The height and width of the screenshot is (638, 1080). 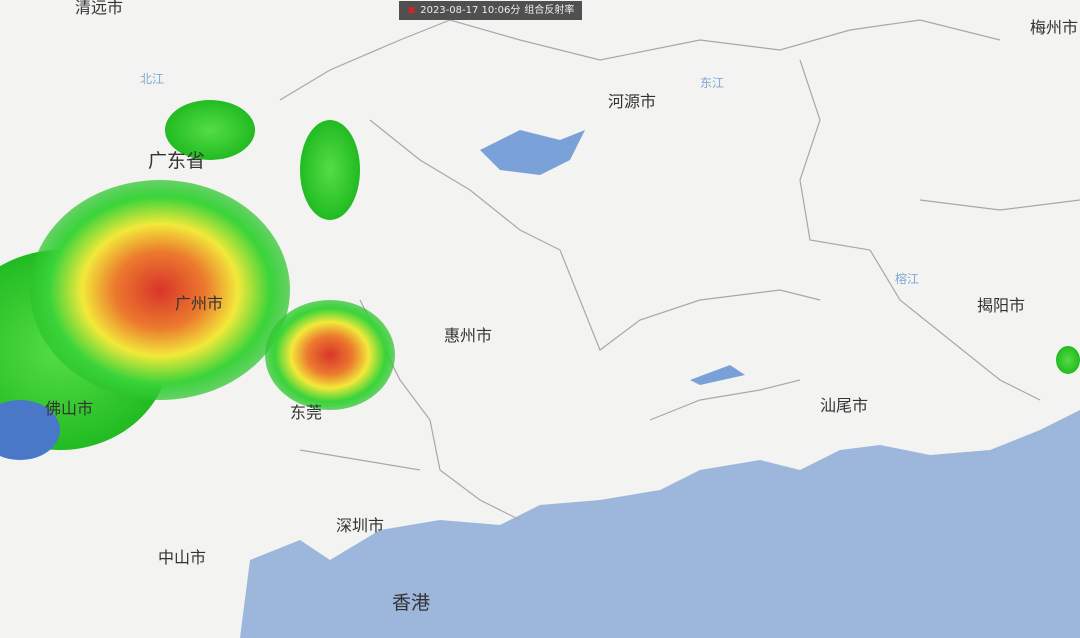 I want to click on province-label: 广东省, so click(x=177, y=161).